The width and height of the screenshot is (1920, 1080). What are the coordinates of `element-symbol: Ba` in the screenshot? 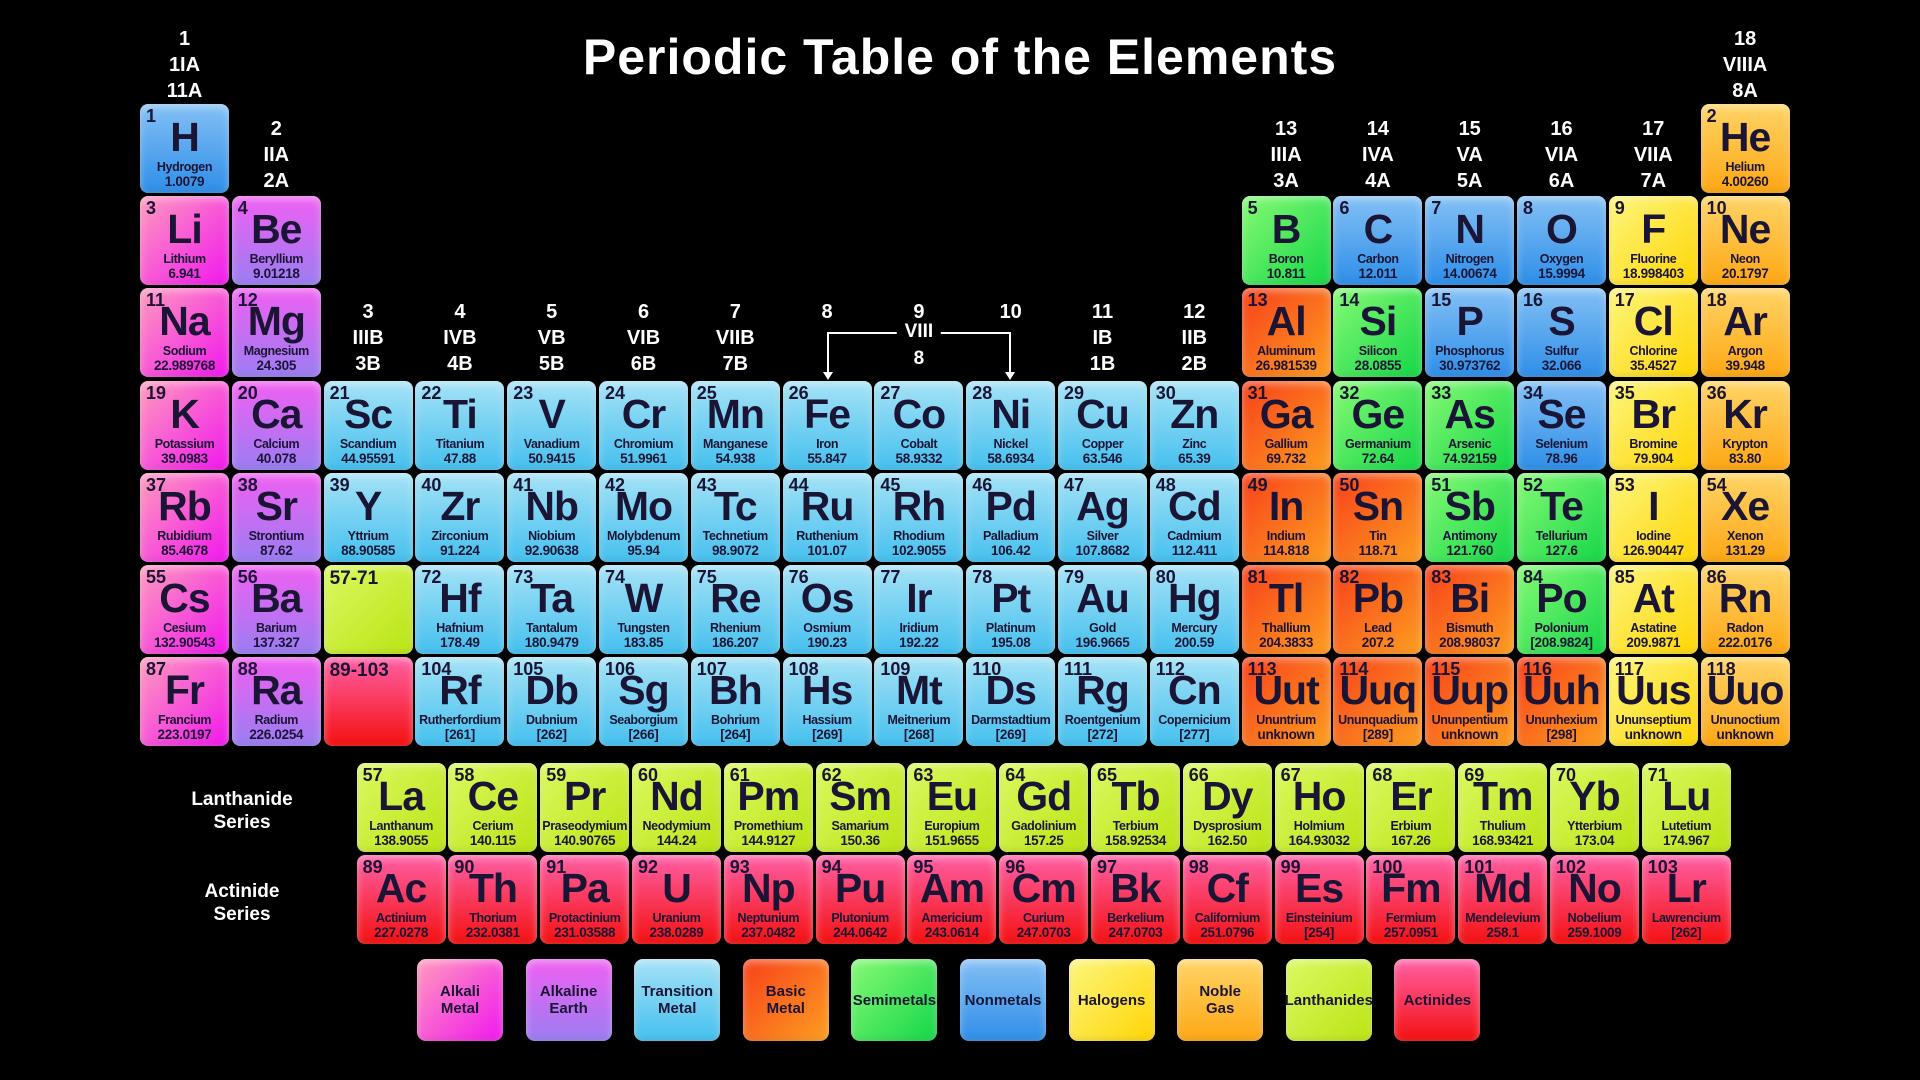 It's located at (276, 598).